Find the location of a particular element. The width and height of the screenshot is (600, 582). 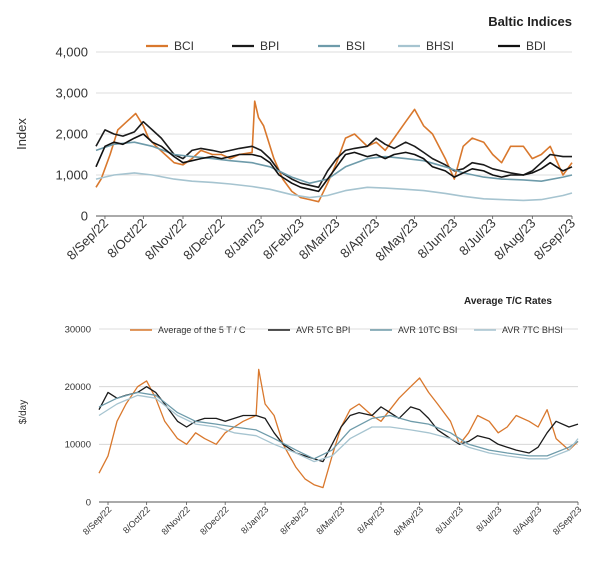

y-tick-label: 2,000 is located at coordinates (71, 134).